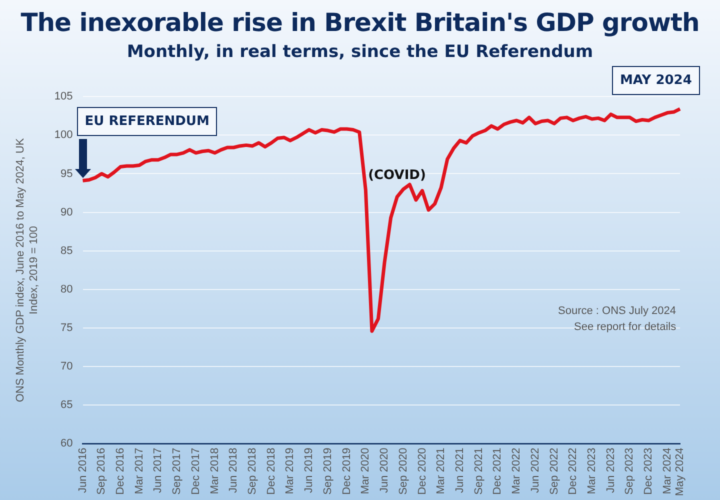  What do you see at coordinates (441, 471) in the screenshot?
I see `x-tick-label: Mar 2021` at bounding box center [441, 471].